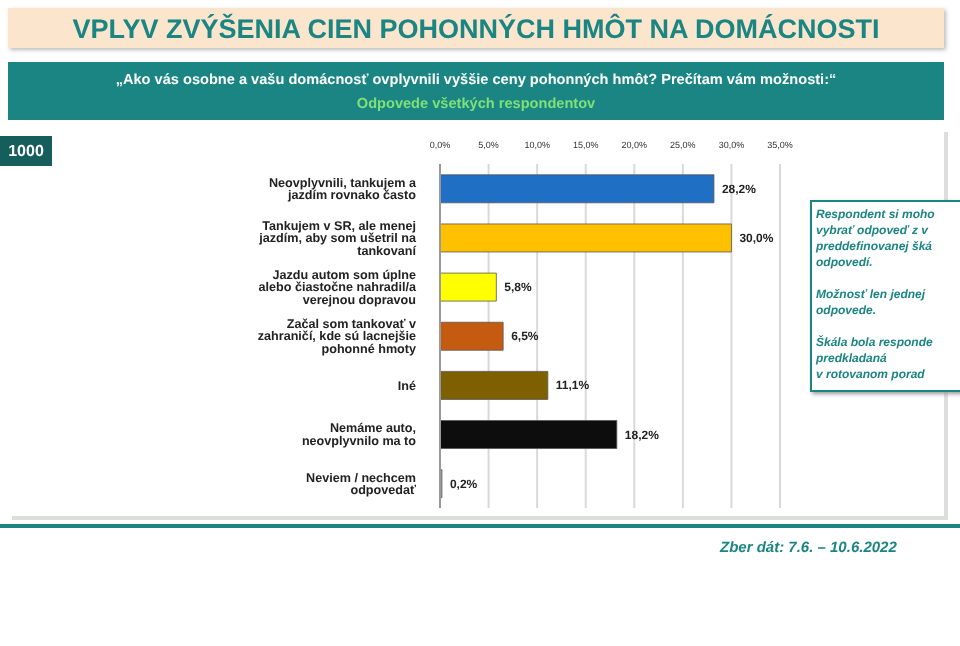  I want to click on text: 1000, so click(26, 151).